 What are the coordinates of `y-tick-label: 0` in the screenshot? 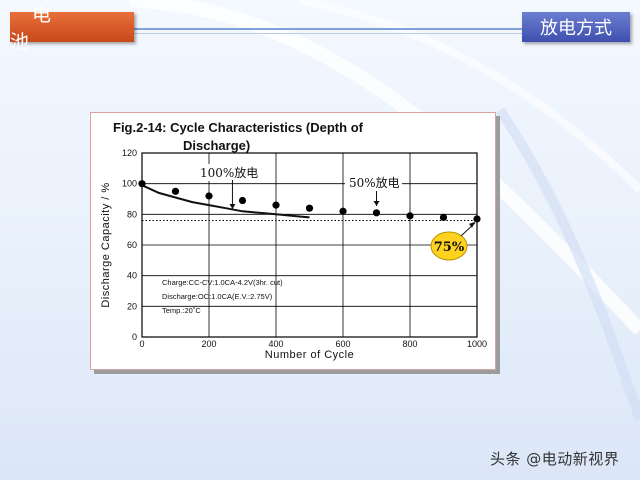 It's located at (134, 337).